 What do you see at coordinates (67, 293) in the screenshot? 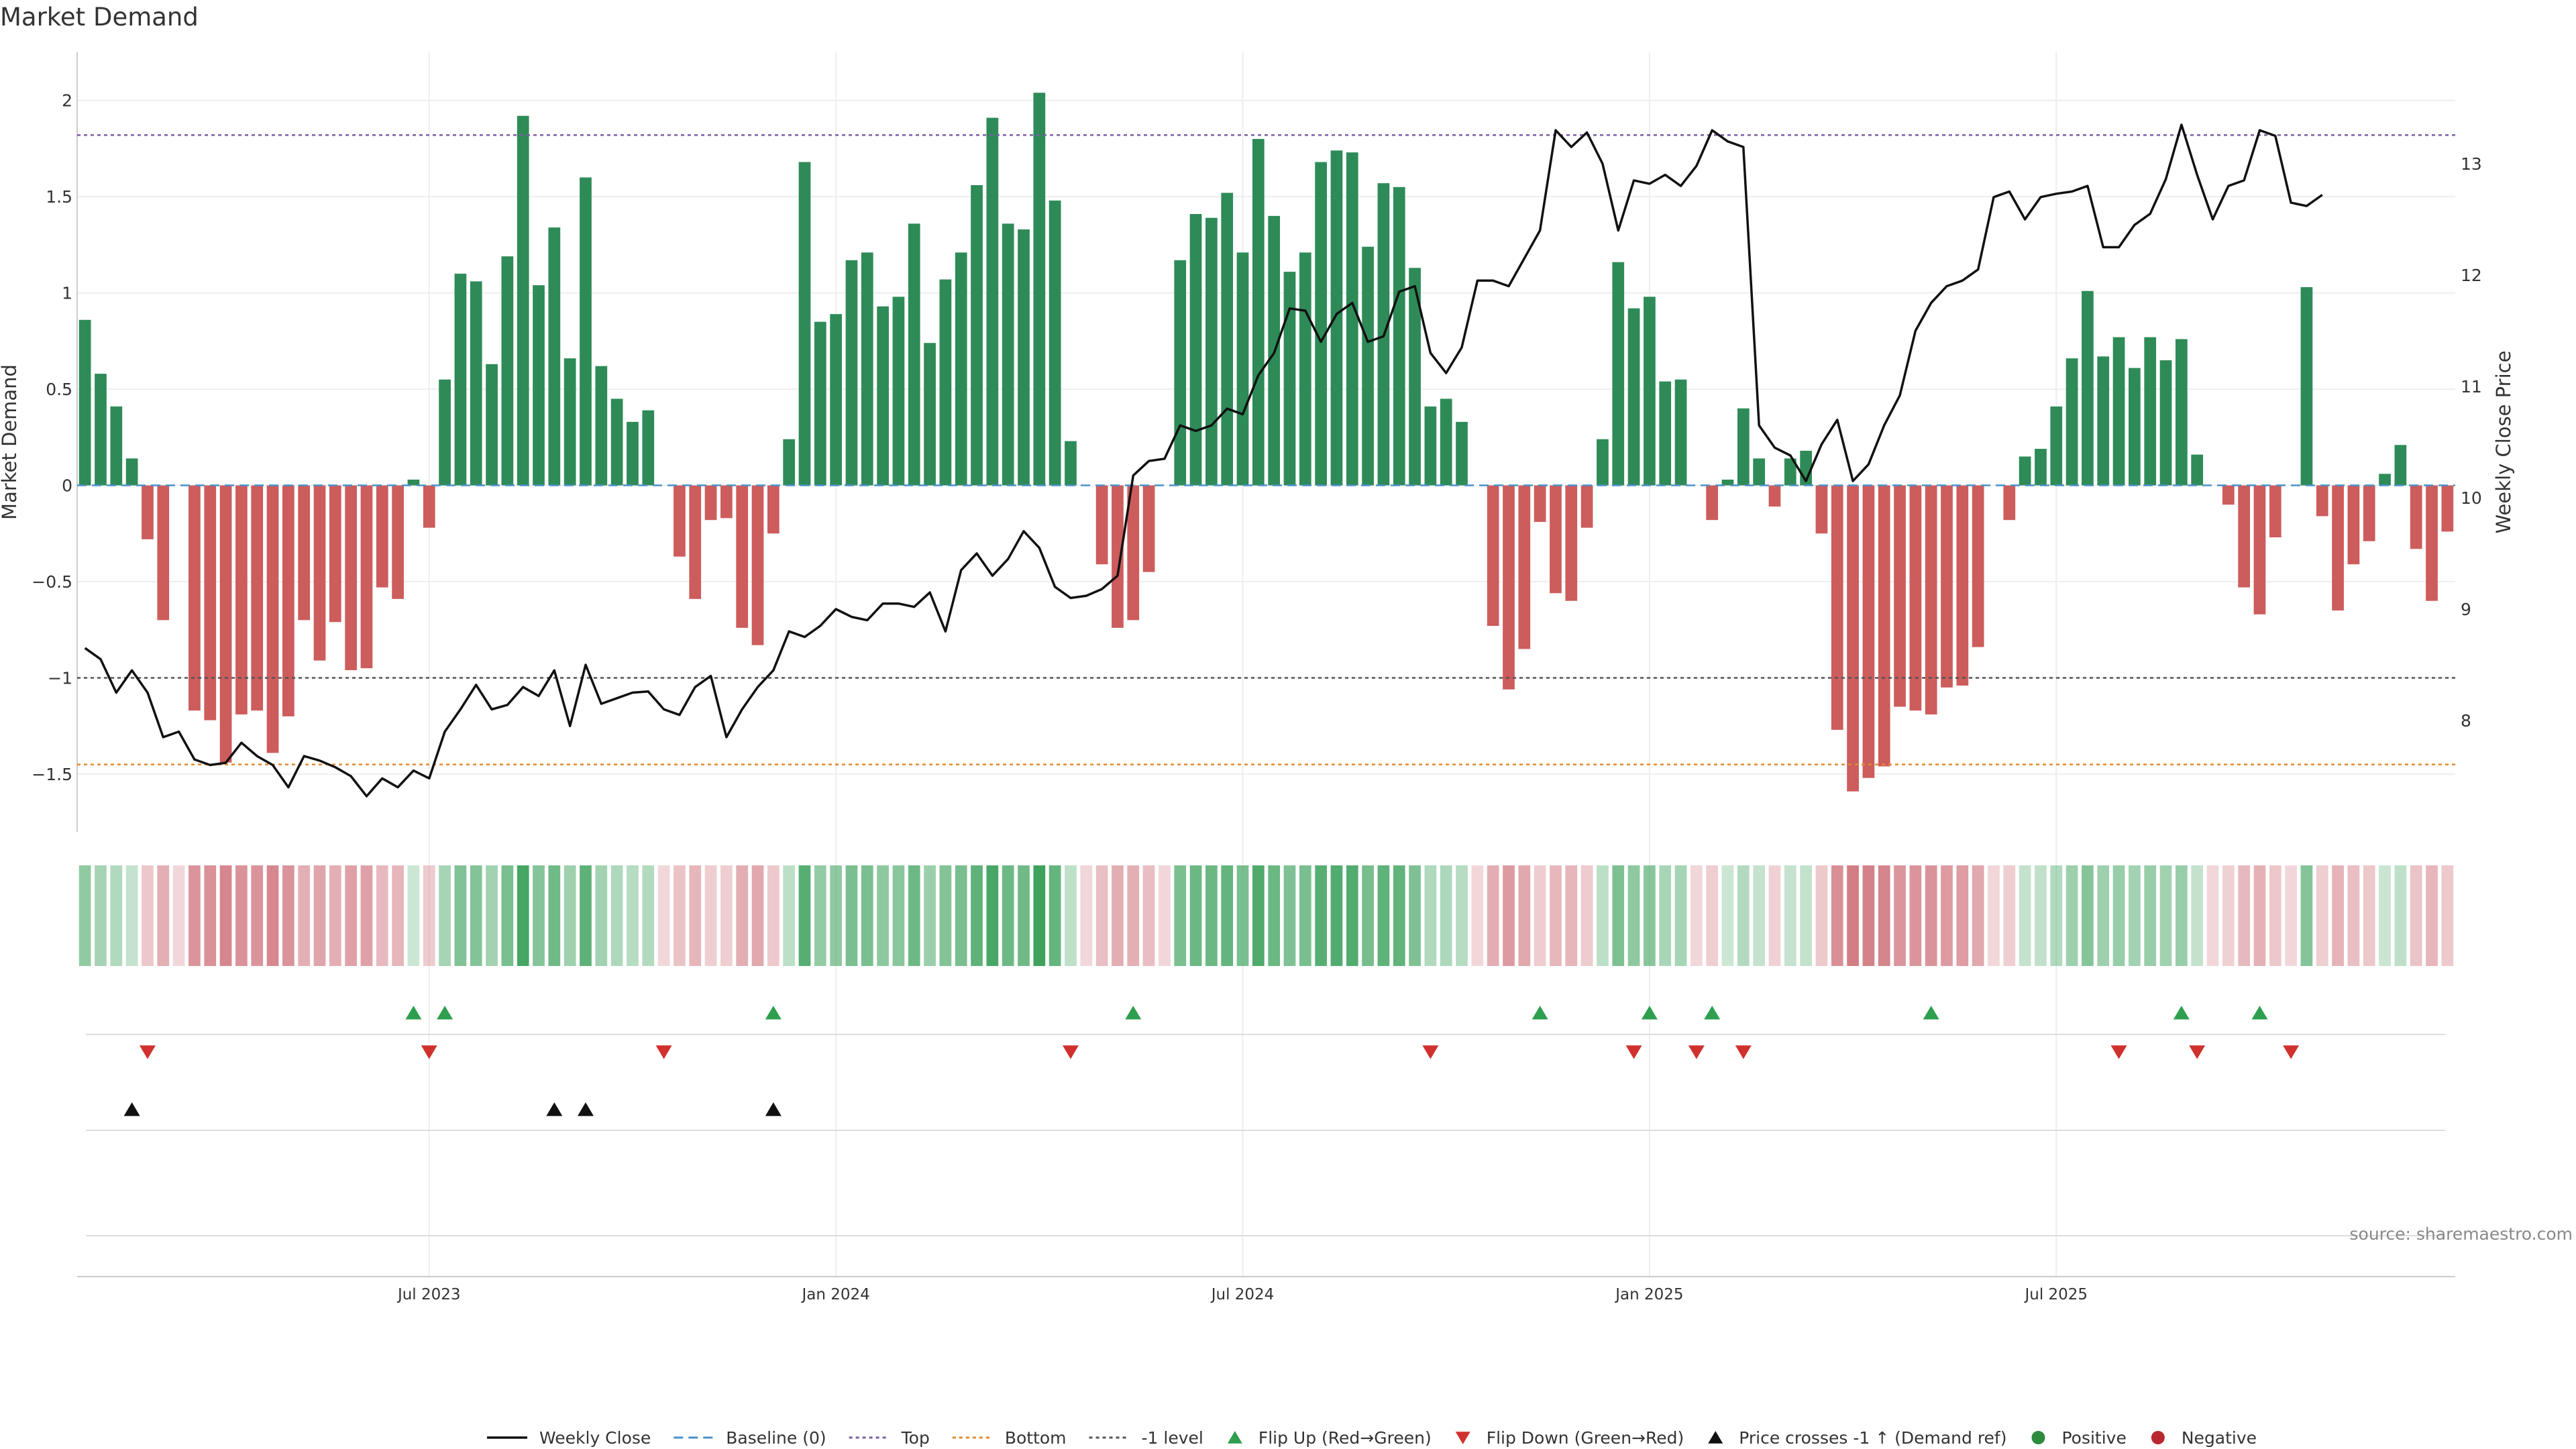
I see `y-tick-label: 1` at bounding box center [67, 293].